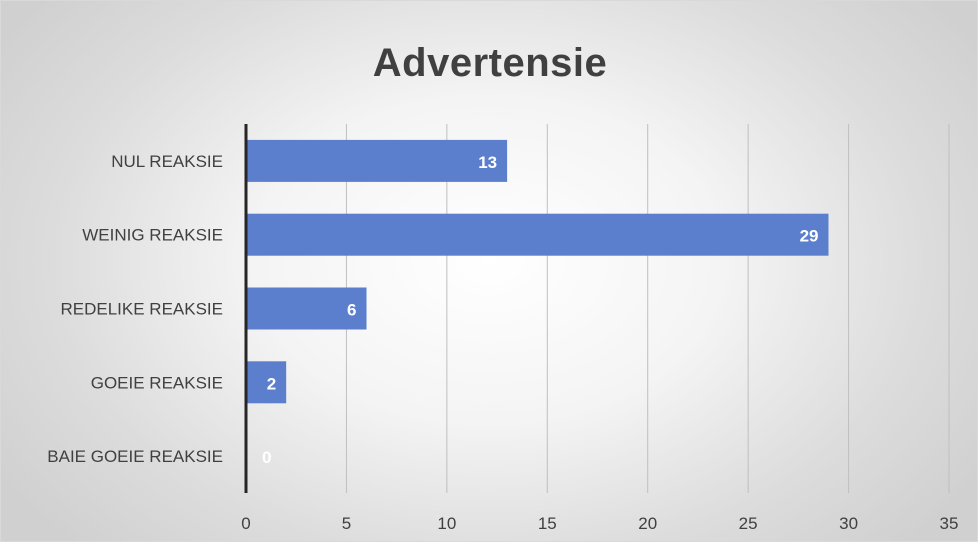  What do you see at coordinates (141, 309) in the screenshot?
I see `category-label-2: REDELIKE REAKSIE` at bounding box center [141, 309].